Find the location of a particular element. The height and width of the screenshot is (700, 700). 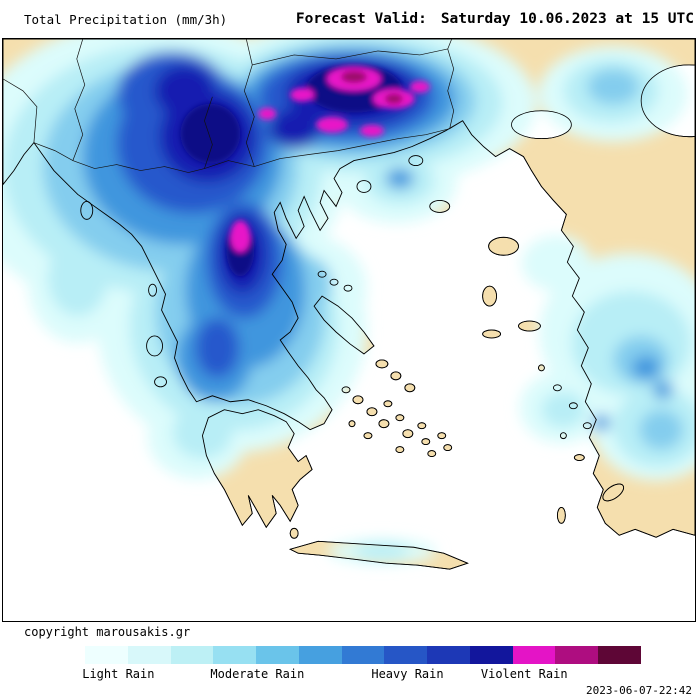

legend-color-bar is located at coordinates (363, 655).